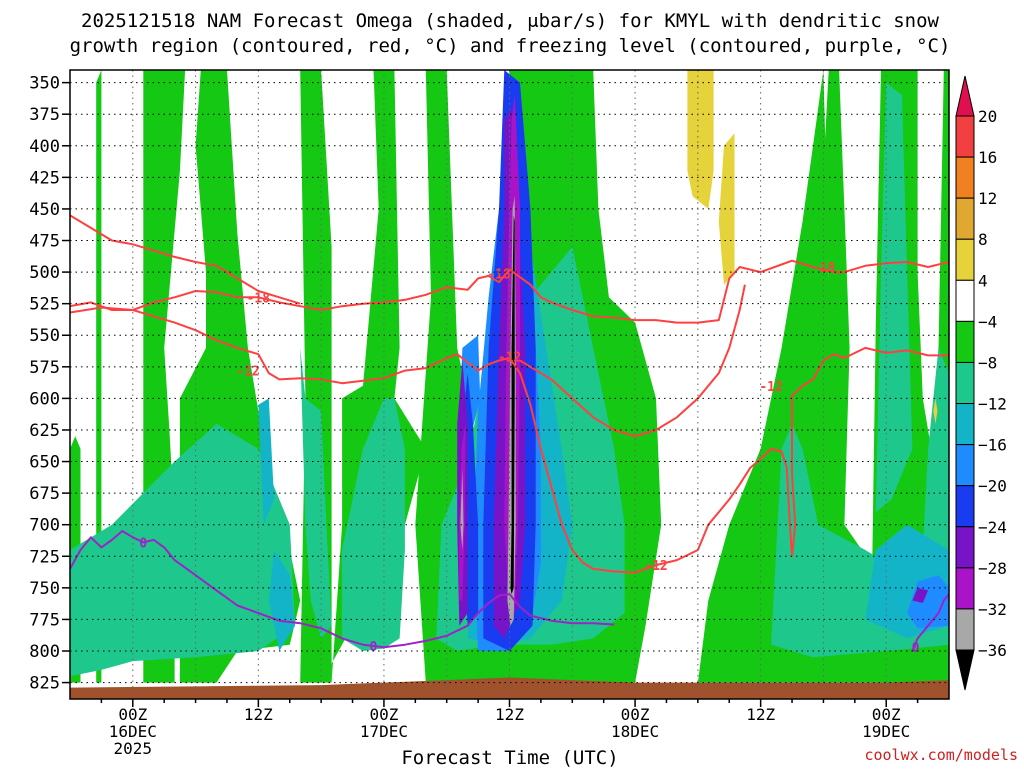  What do you see at coordinates (655, 566) in the screenshot?
I see `contour-label--12-3: -12` at bounding box center [655, 566].